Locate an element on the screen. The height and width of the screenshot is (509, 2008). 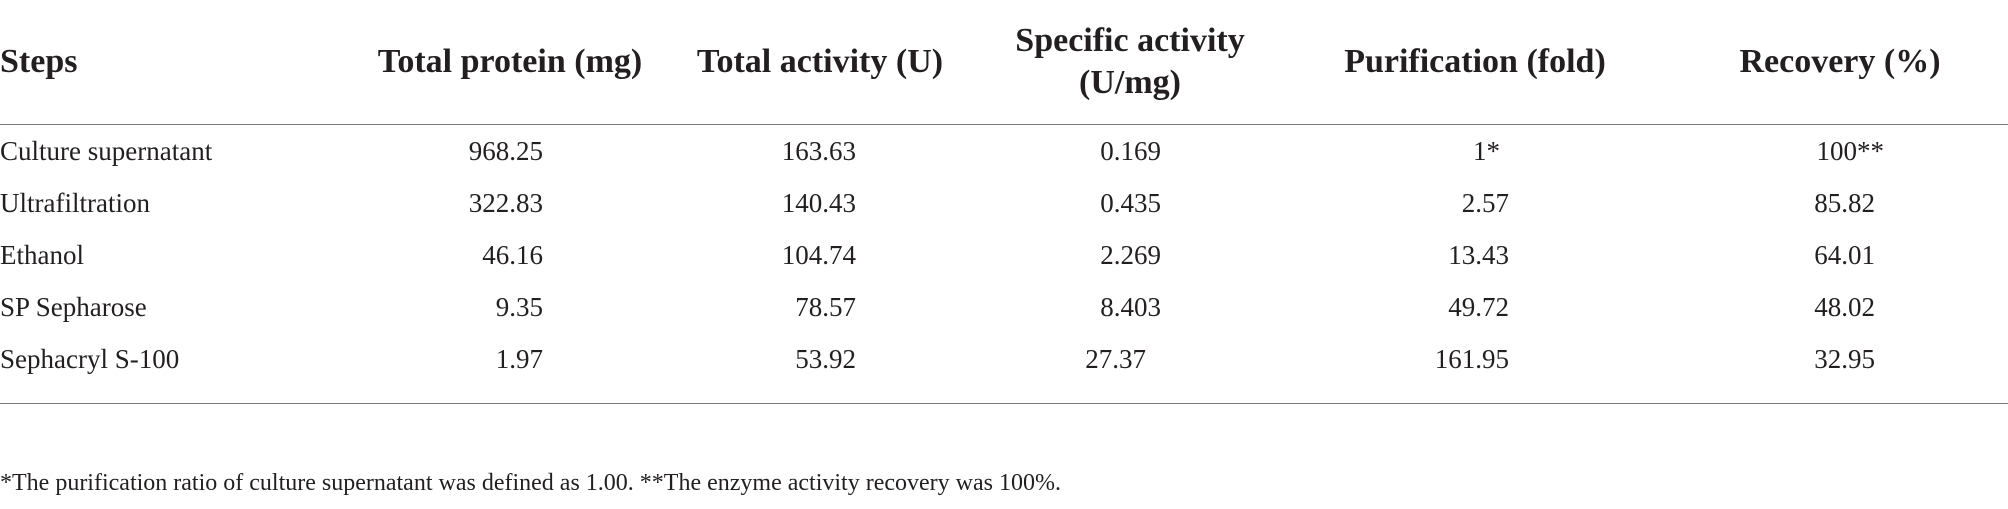
cell-step: SP Sepharose is located at coordinates (73, 307).